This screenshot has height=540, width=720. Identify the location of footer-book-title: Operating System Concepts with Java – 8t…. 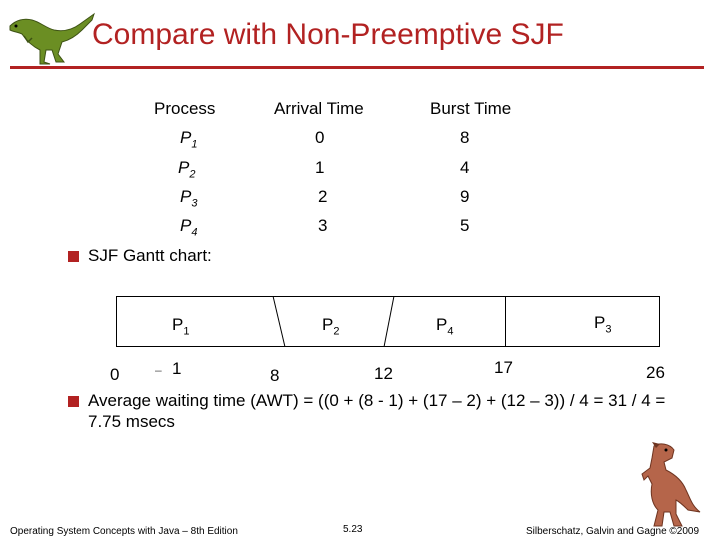
(124, 531).